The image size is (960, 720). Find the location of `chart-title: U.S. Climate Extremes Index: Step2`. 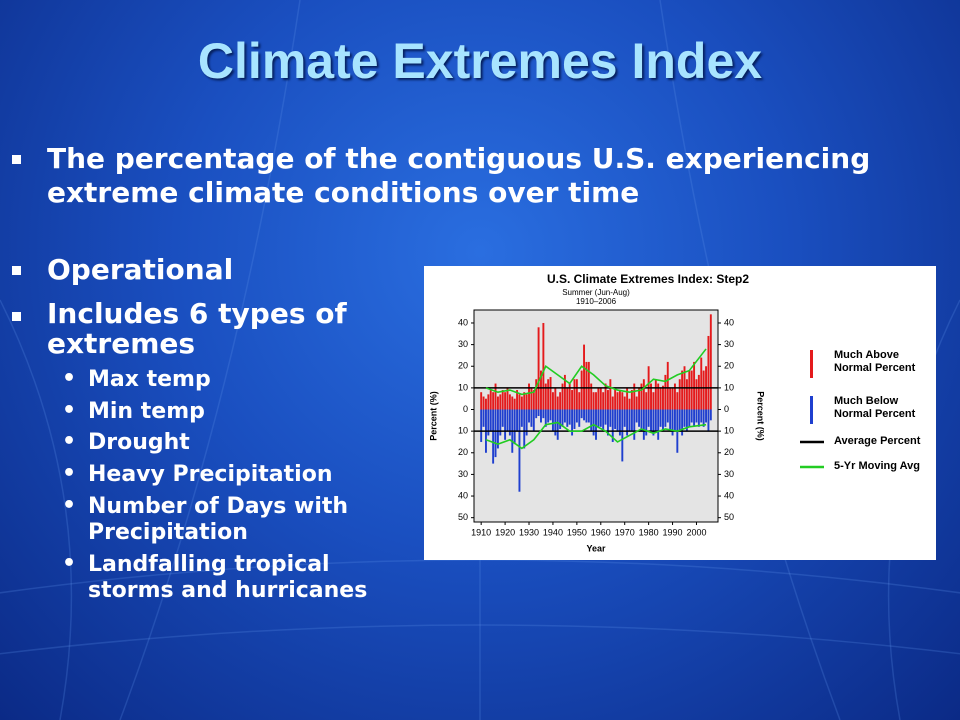

chart-title: U.S. Climate Extremes Index: Step2 is located at coordinates (648, 279).